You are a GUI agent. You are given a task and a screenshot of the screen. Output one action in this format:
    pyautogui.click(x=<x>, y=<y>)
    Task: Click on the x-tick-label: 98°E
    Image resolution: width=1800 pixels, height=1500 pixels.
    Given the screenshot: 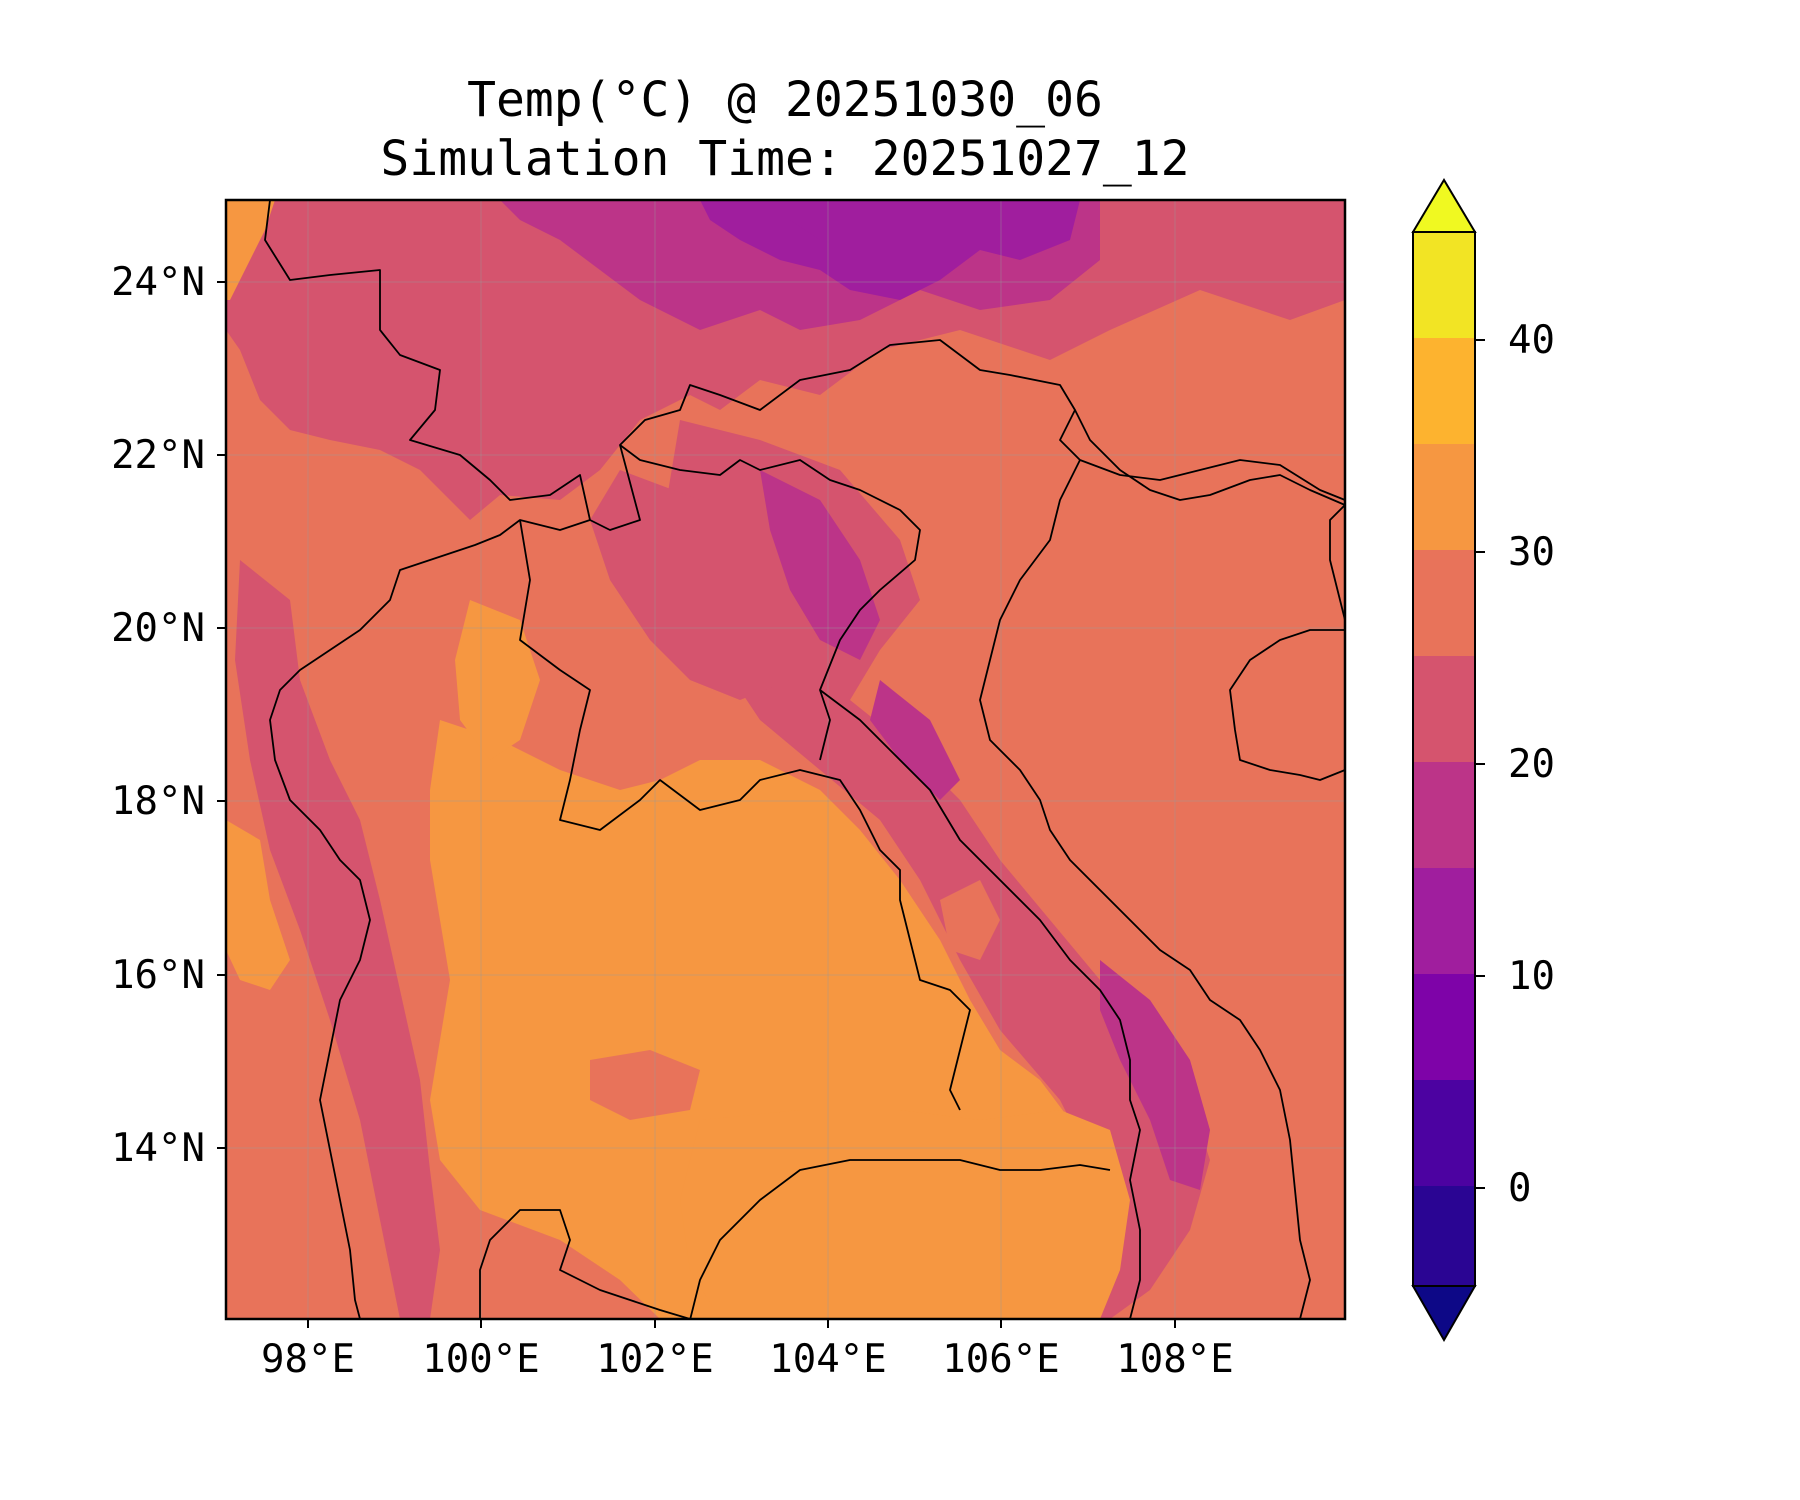 What is the action you would take?
    pyautogui.click(x=308, y=1359)
    